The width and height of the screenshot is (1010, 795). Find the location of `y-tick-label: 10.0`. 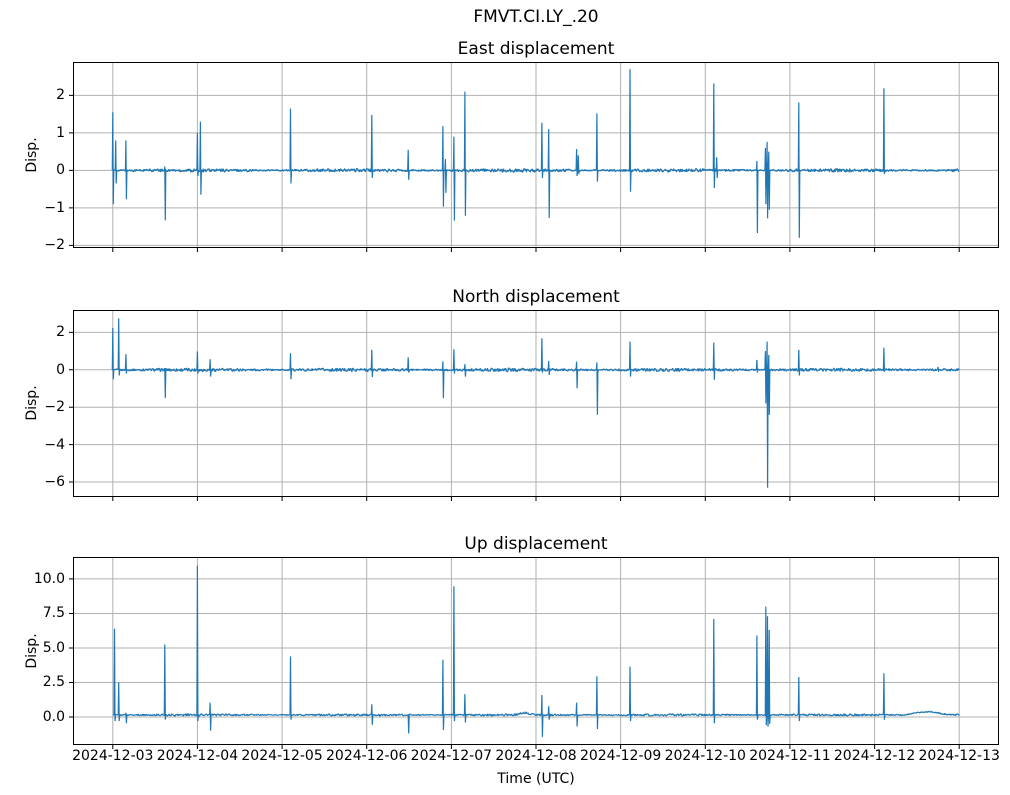

y-tick-label: 10.0 is located at coordinates (49, 578).